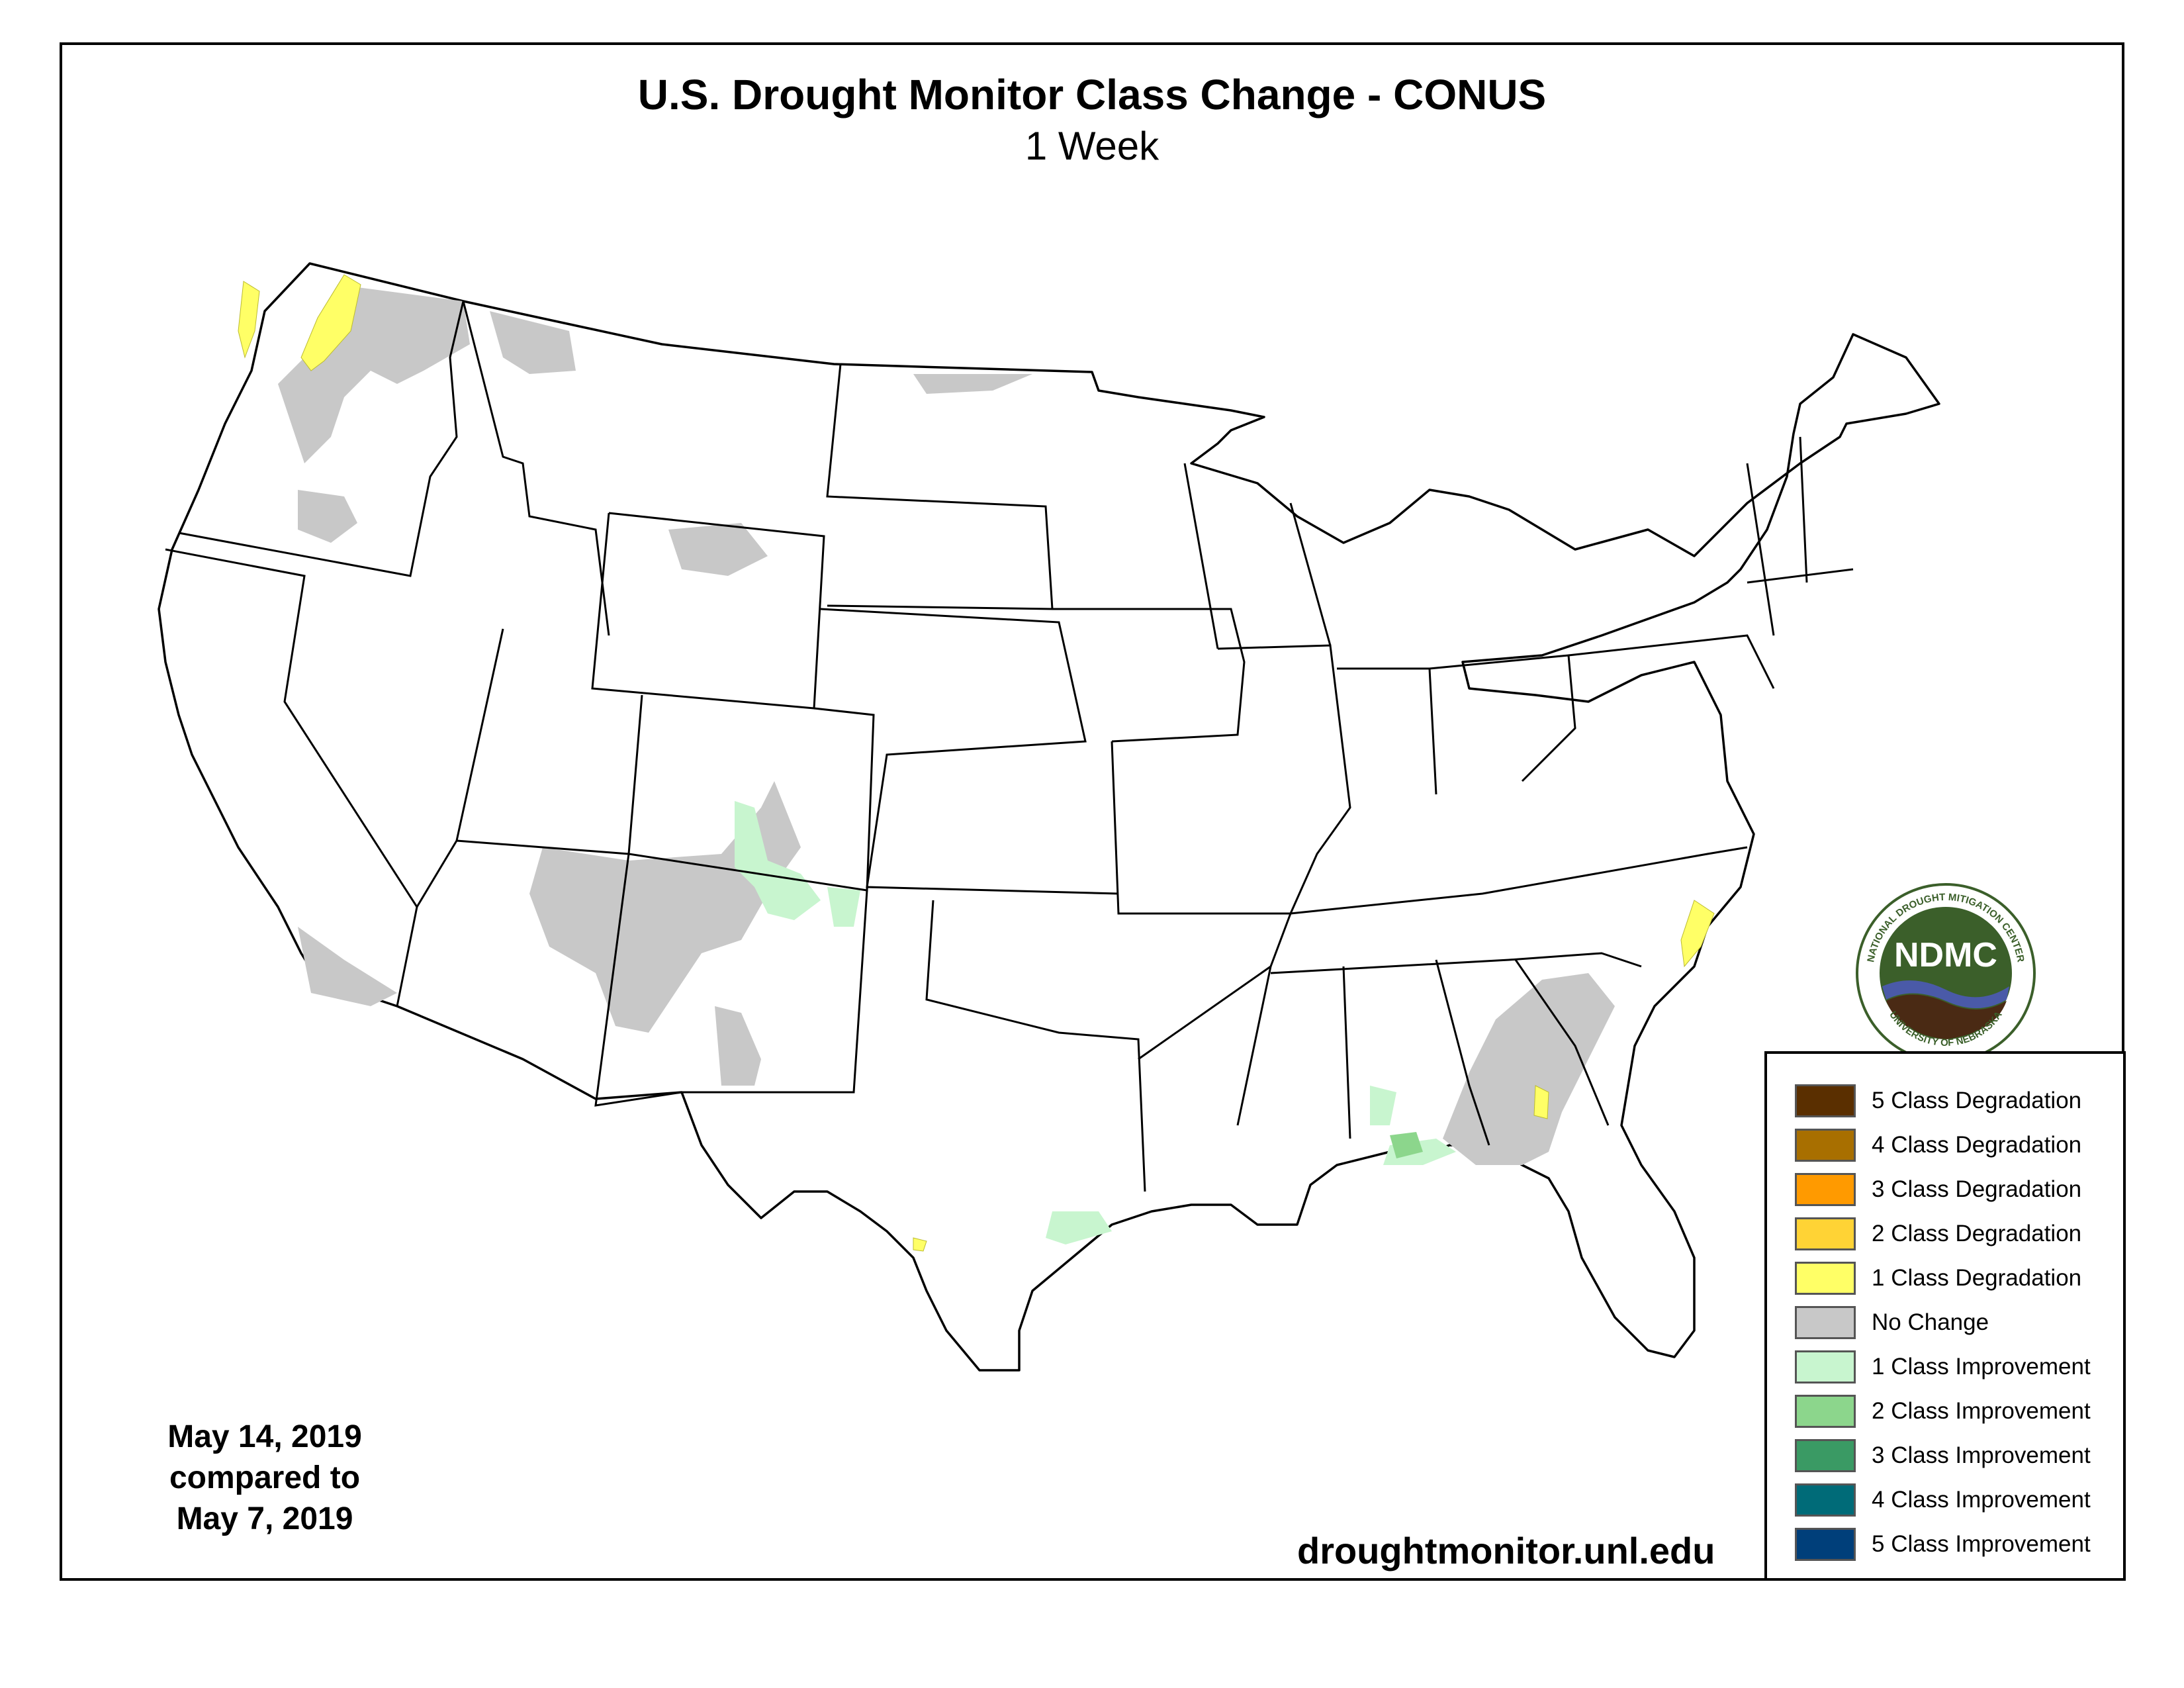 This screenshot has width=2184, height=1688. Describe the element at coordinates (1672, 661) in the screenshot. I see `ny-pa-border` at that location.